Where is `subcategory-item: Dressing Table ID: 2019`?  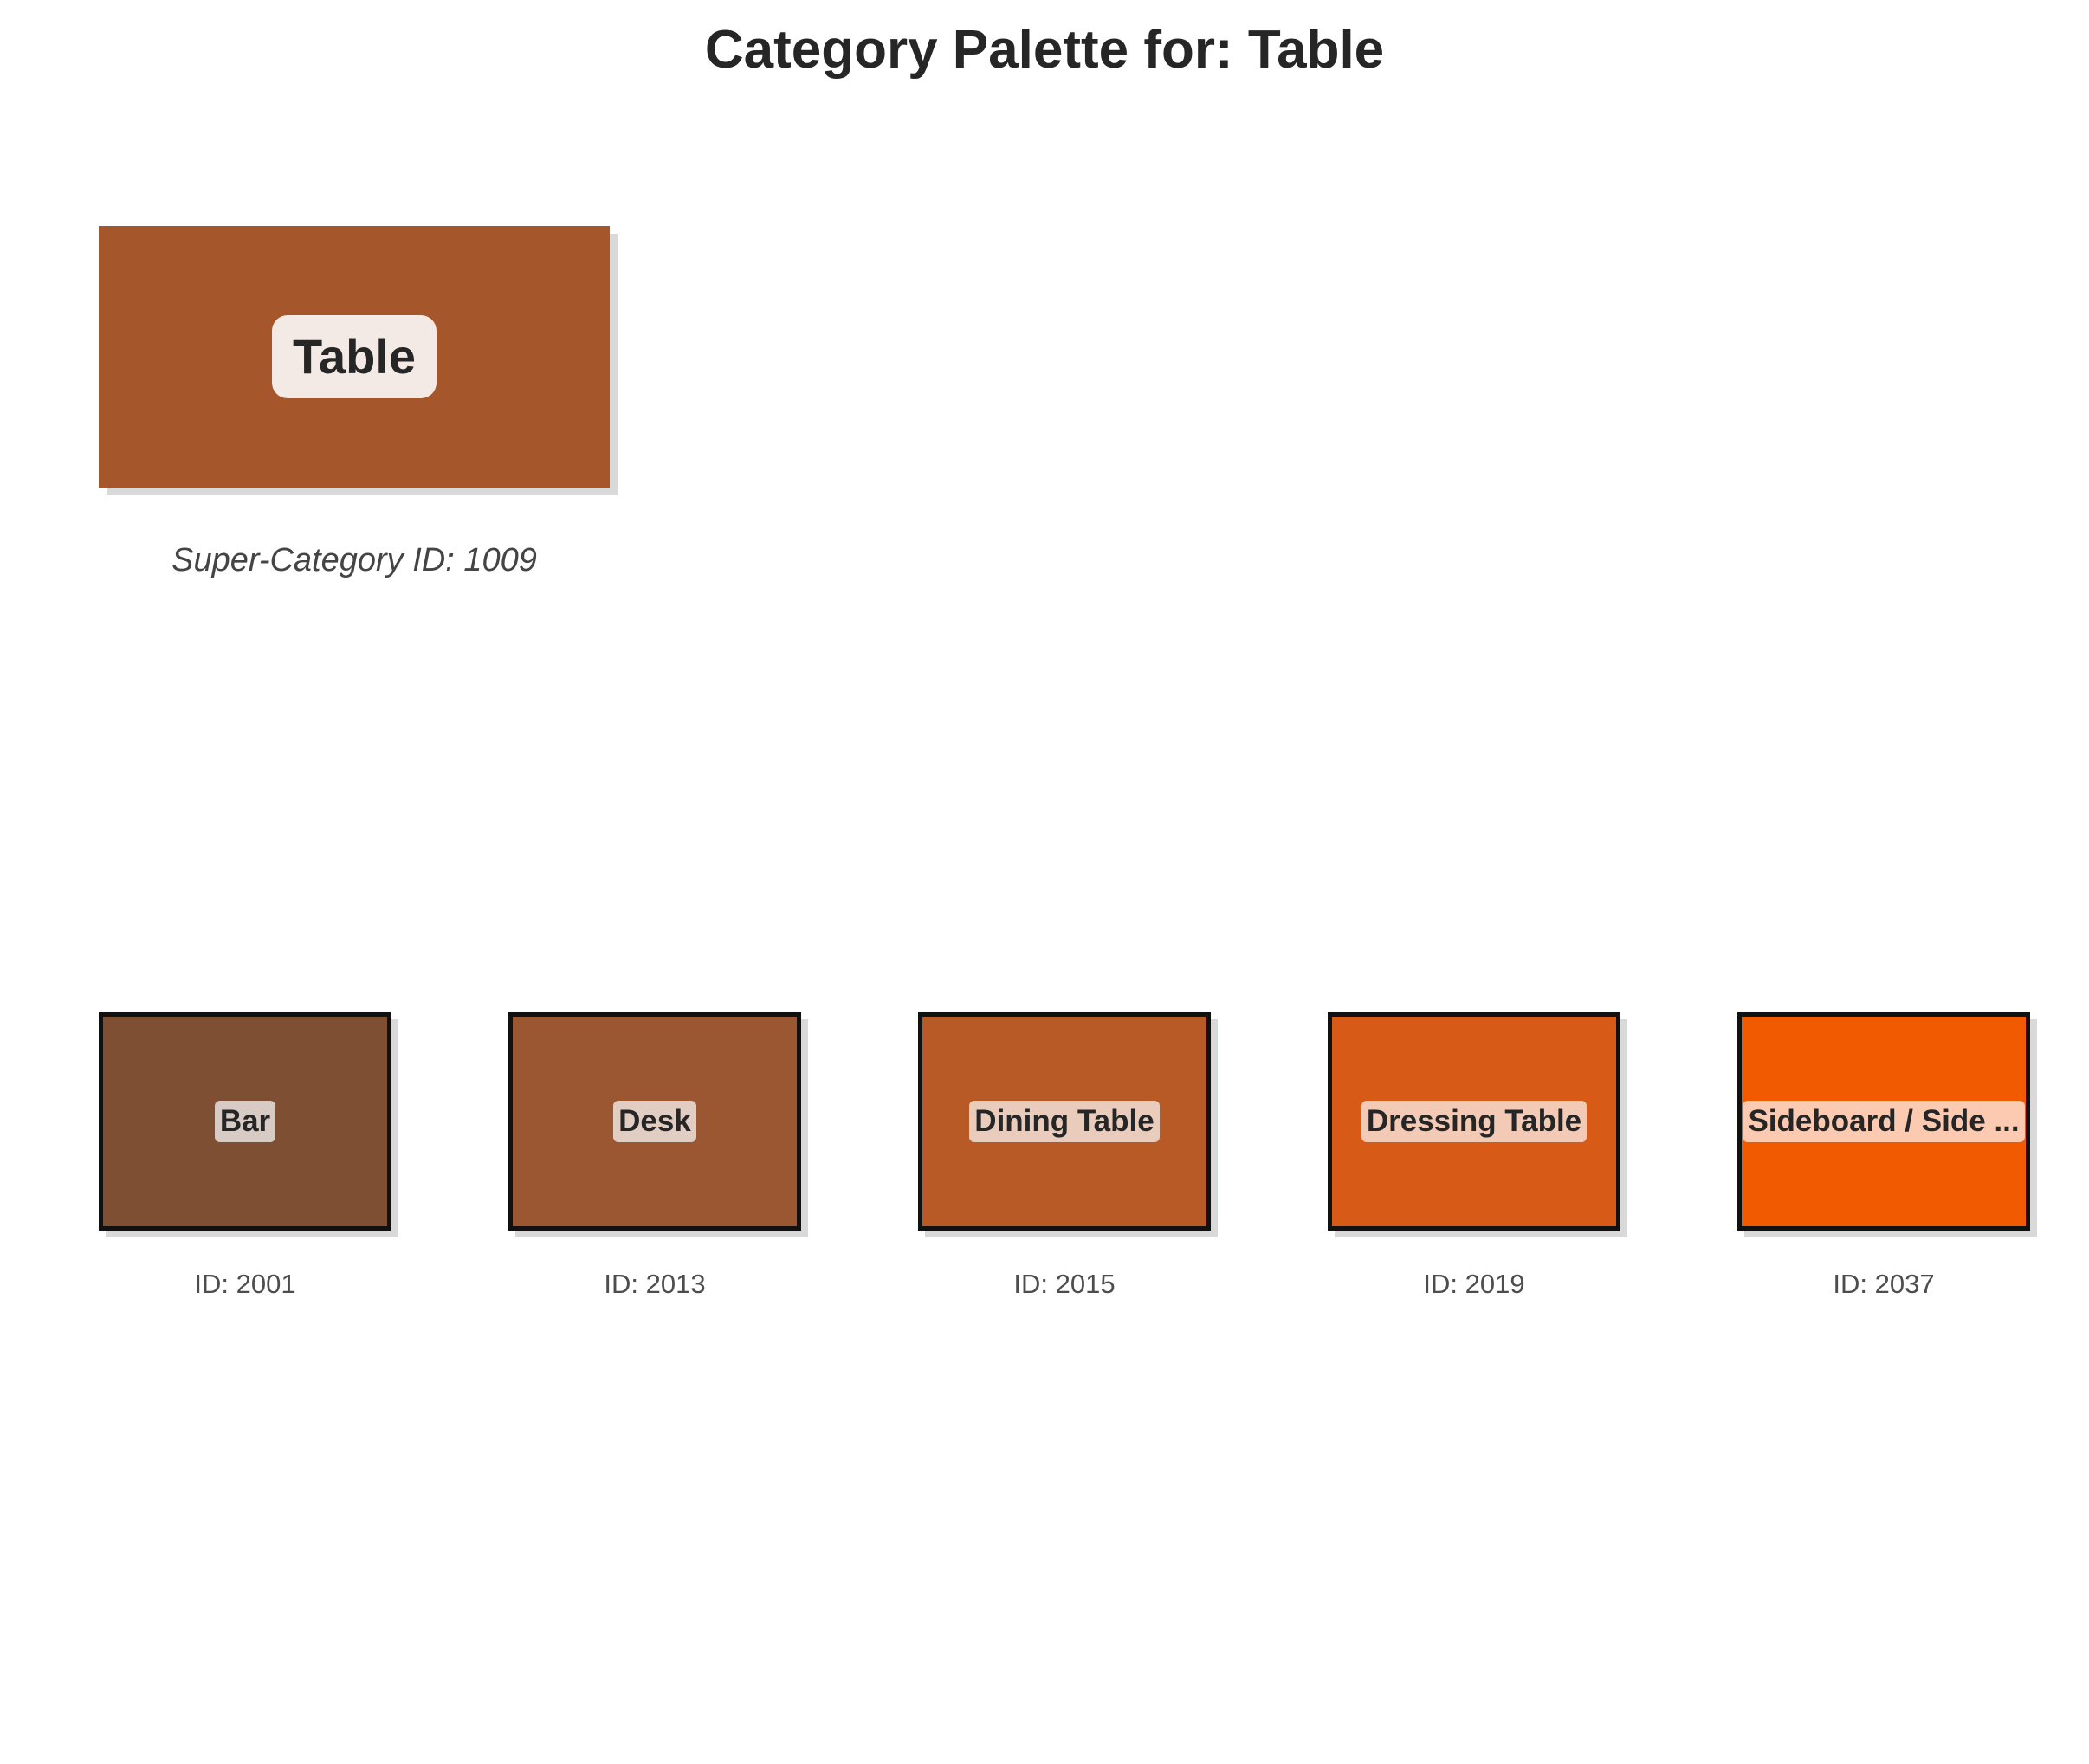
subcategory-item: Dressing Table ID: 2019 is located at coordinates (1474, 1157).